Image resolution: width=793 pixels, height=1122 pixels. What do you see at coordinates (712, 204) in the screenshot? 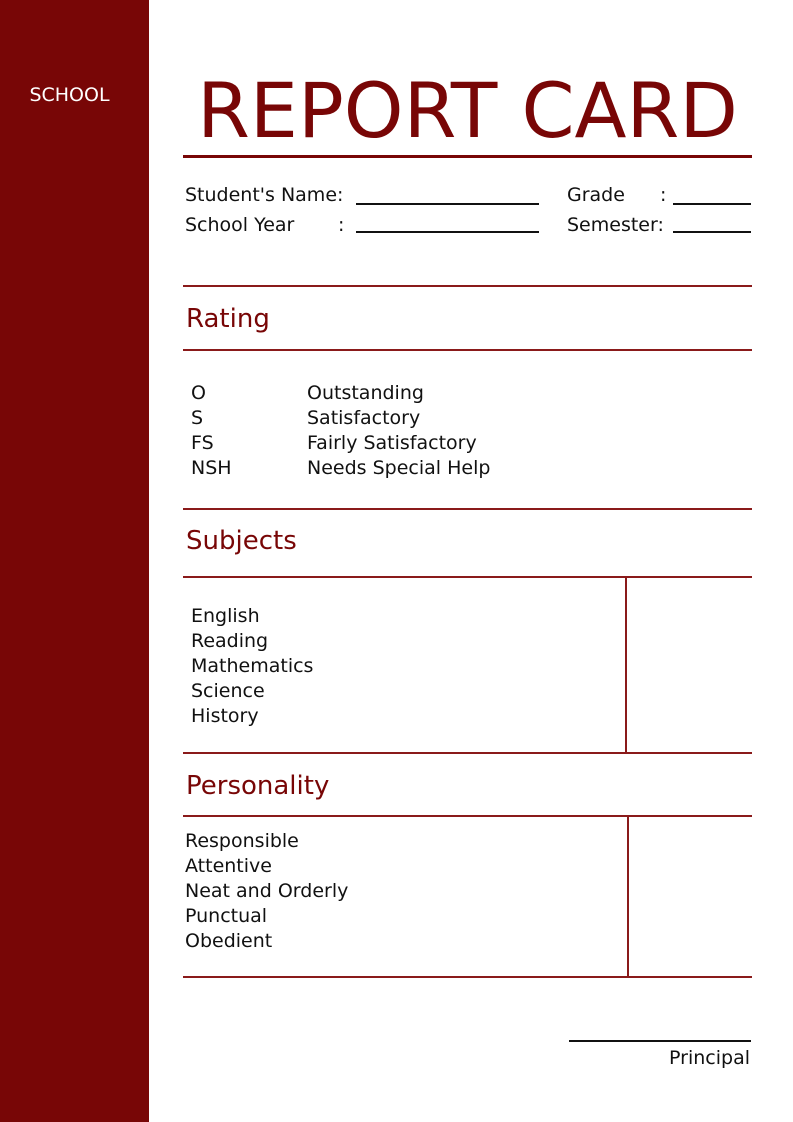
I see `grade-field` at bounding box center [712, 204].